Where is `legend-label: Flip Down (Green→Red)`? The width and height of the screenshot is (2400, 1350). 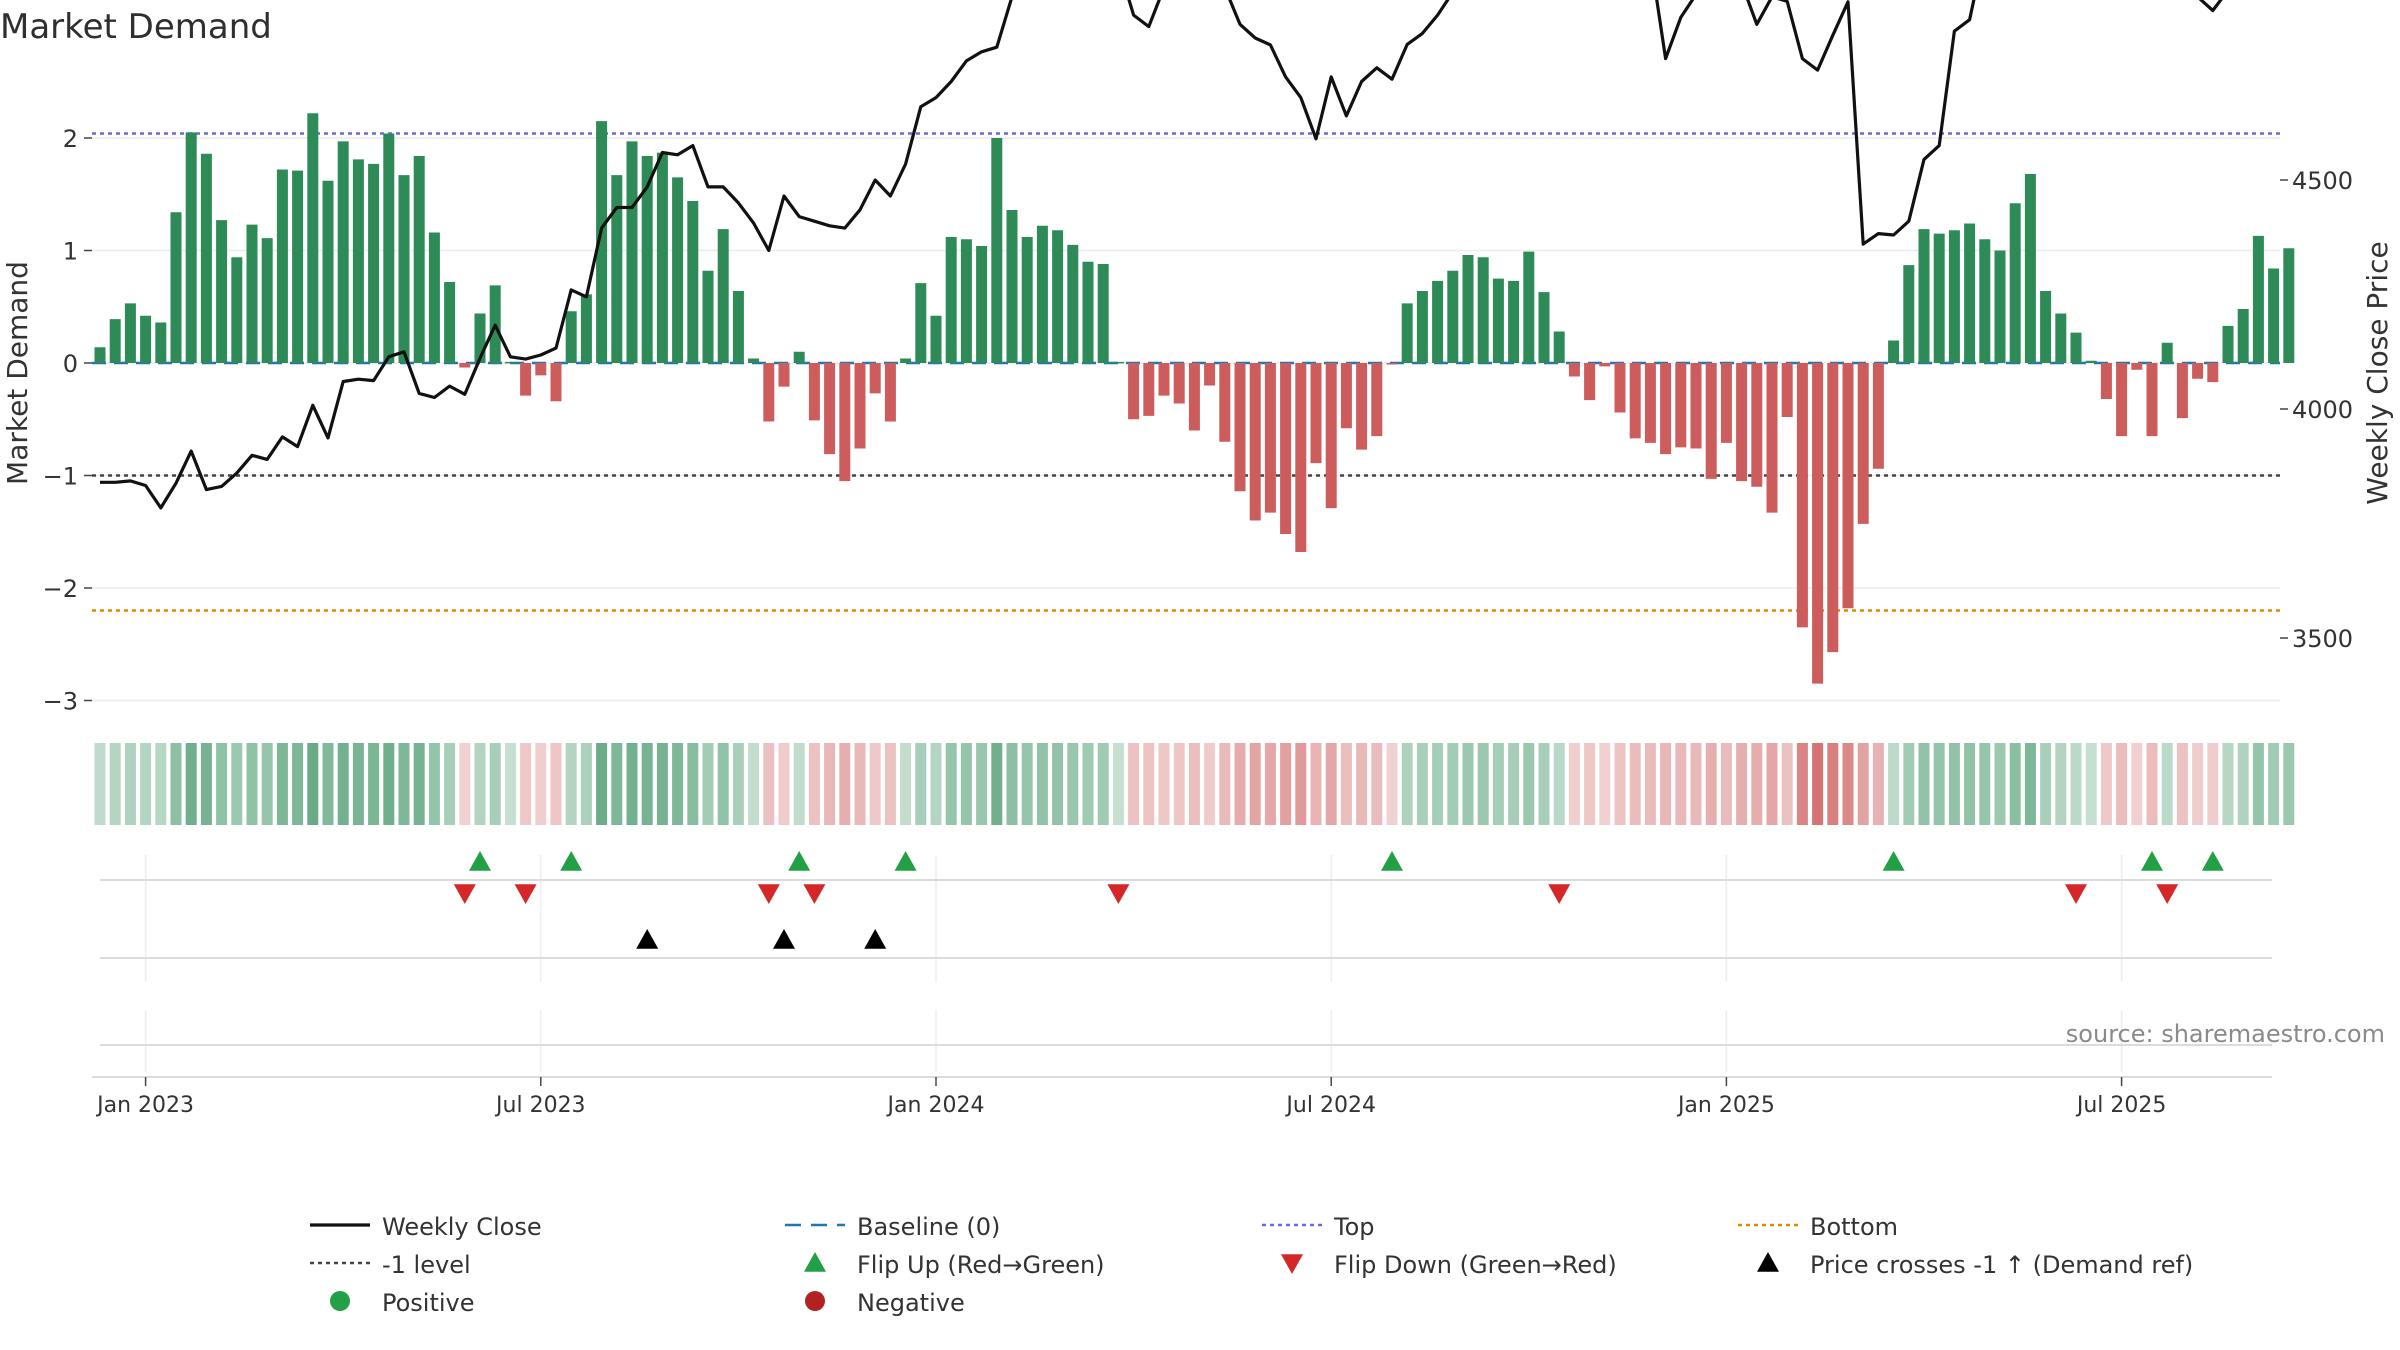
legend-label: Flip Down (Green→Red) is located at coordinates (1475, 1265).